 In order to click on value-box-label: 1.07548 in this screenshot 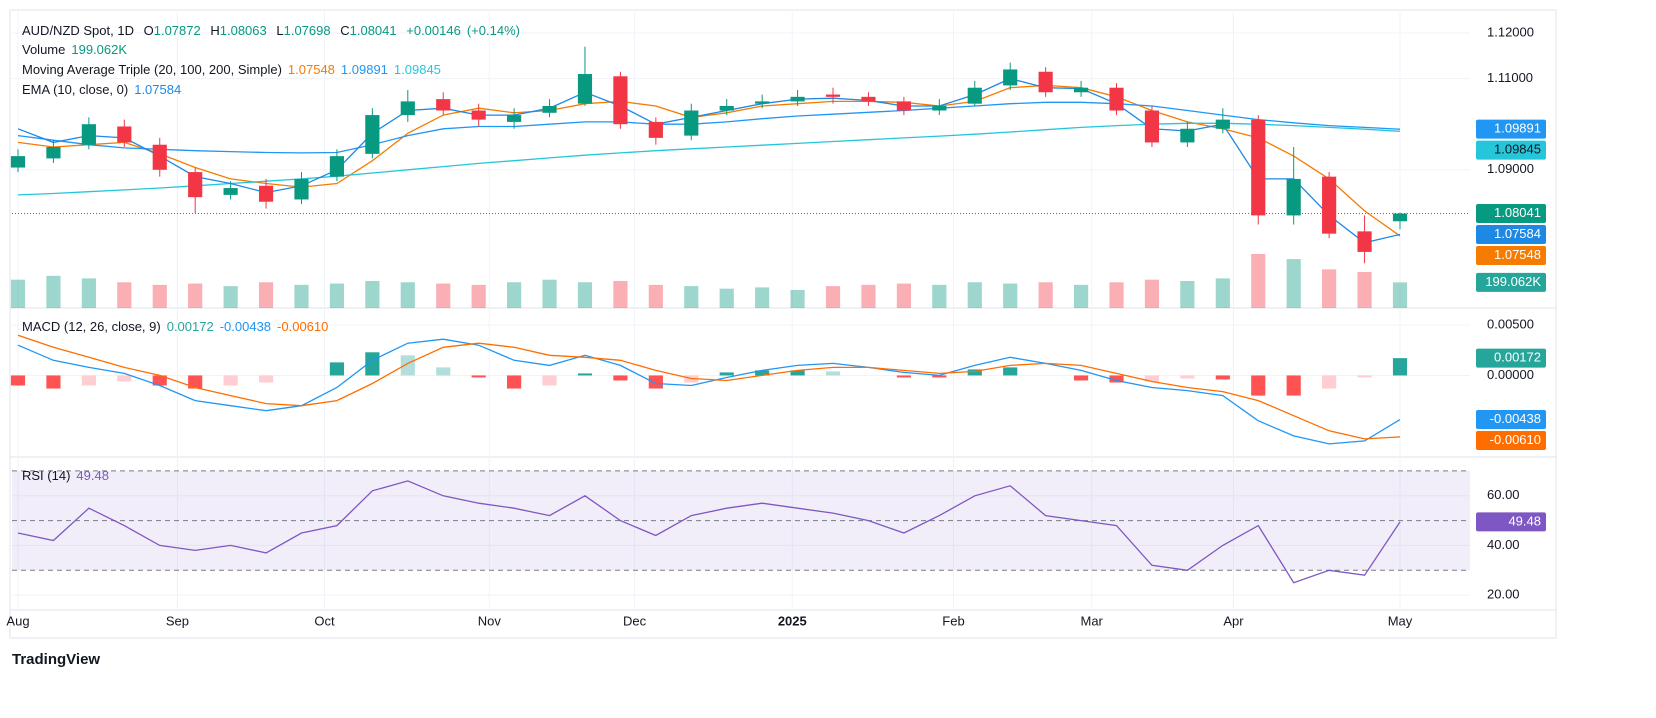, I will do `click(1517, 254)`.